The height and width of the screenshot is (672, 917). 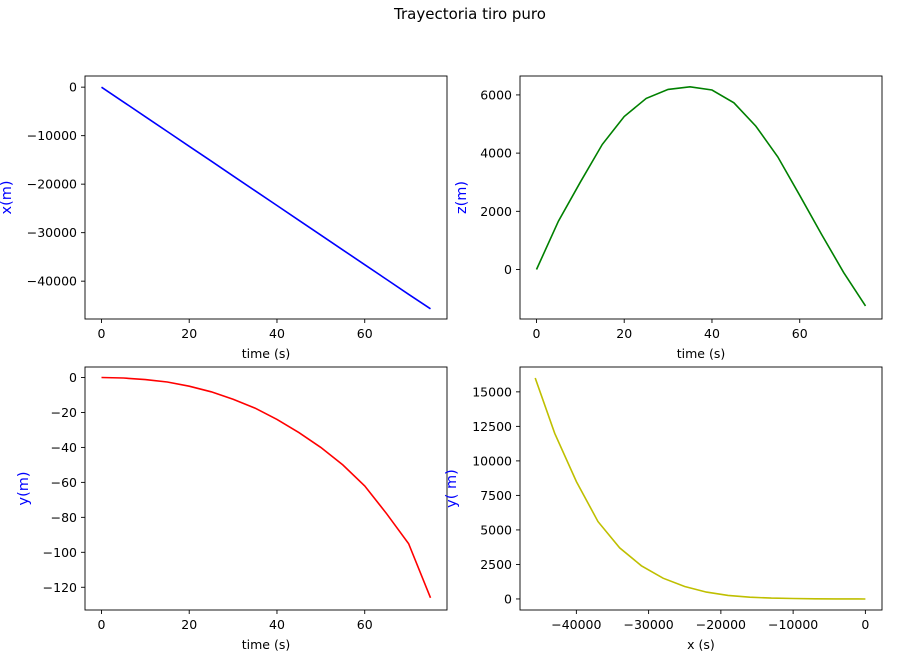 I want to click on y-axis-label: z(m), so click(x=462, y=197).